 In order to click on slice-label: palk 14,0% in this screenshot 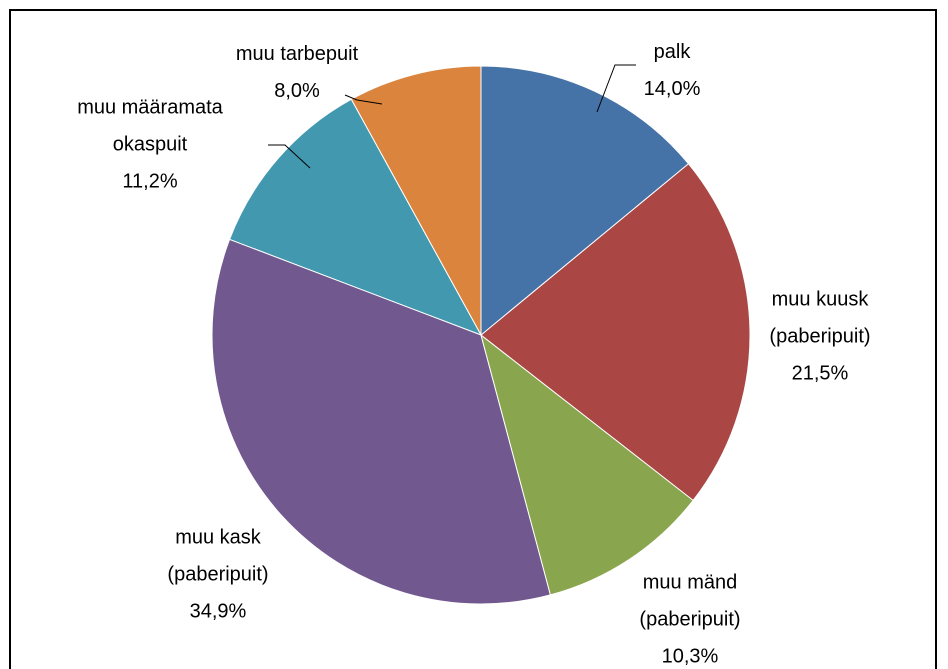, I will do `click(672, 71)`.